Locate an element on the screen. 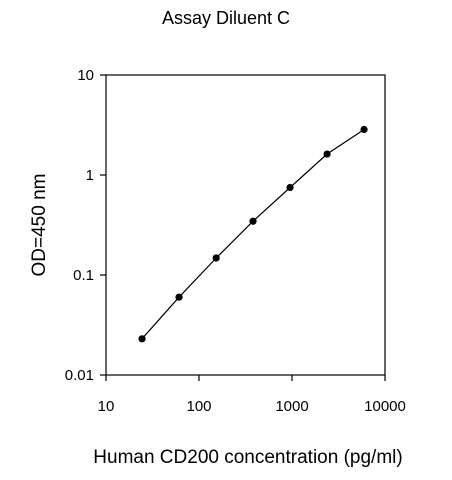 This screenshot has width=452, height=480. y-axis-label: OD=450 nm is located at coordinates (39, 225).